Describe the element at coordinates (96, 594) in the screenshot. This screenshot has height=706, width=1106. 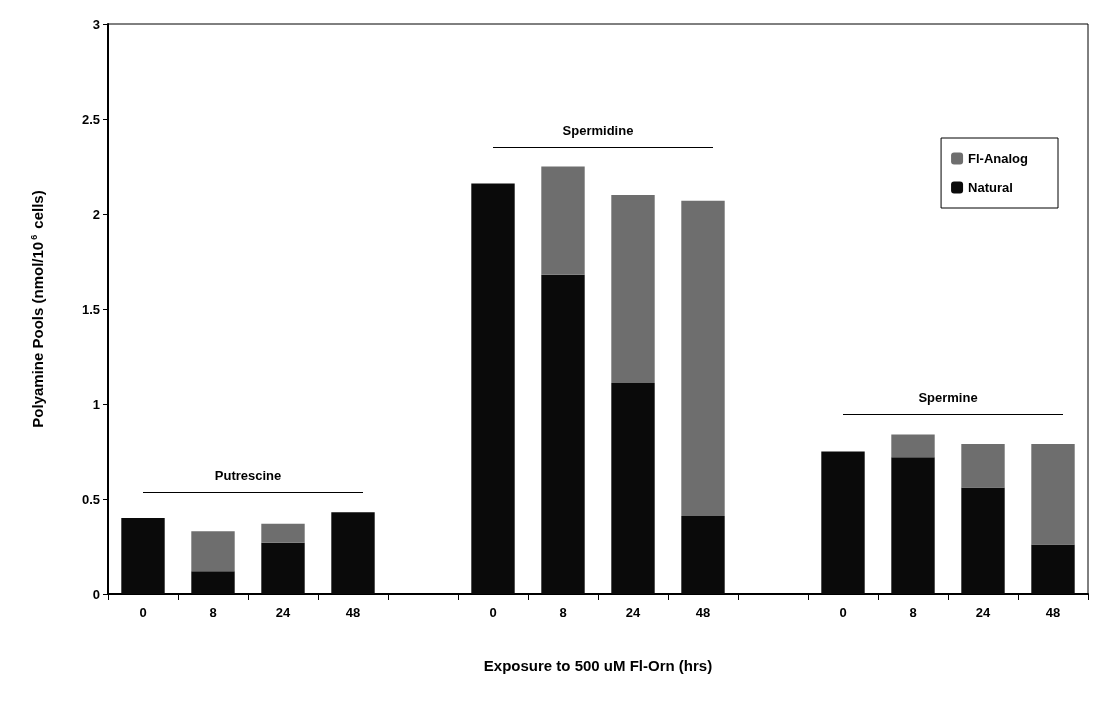
I see `y-tick-label: 0` at that location.